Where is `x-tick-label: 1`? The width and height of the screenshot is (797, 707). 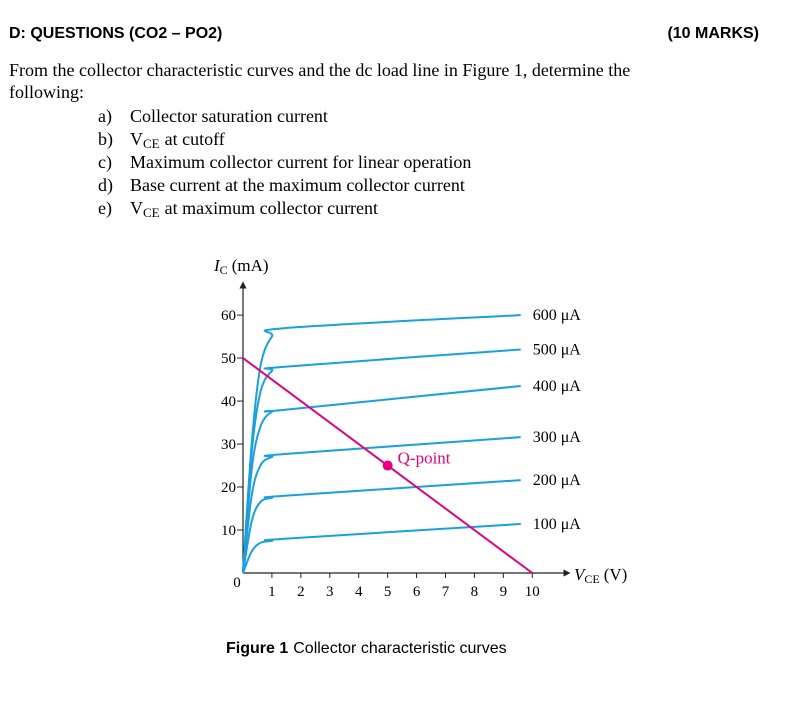
x-tick-label: 1 is located at coordinates (272, 592).